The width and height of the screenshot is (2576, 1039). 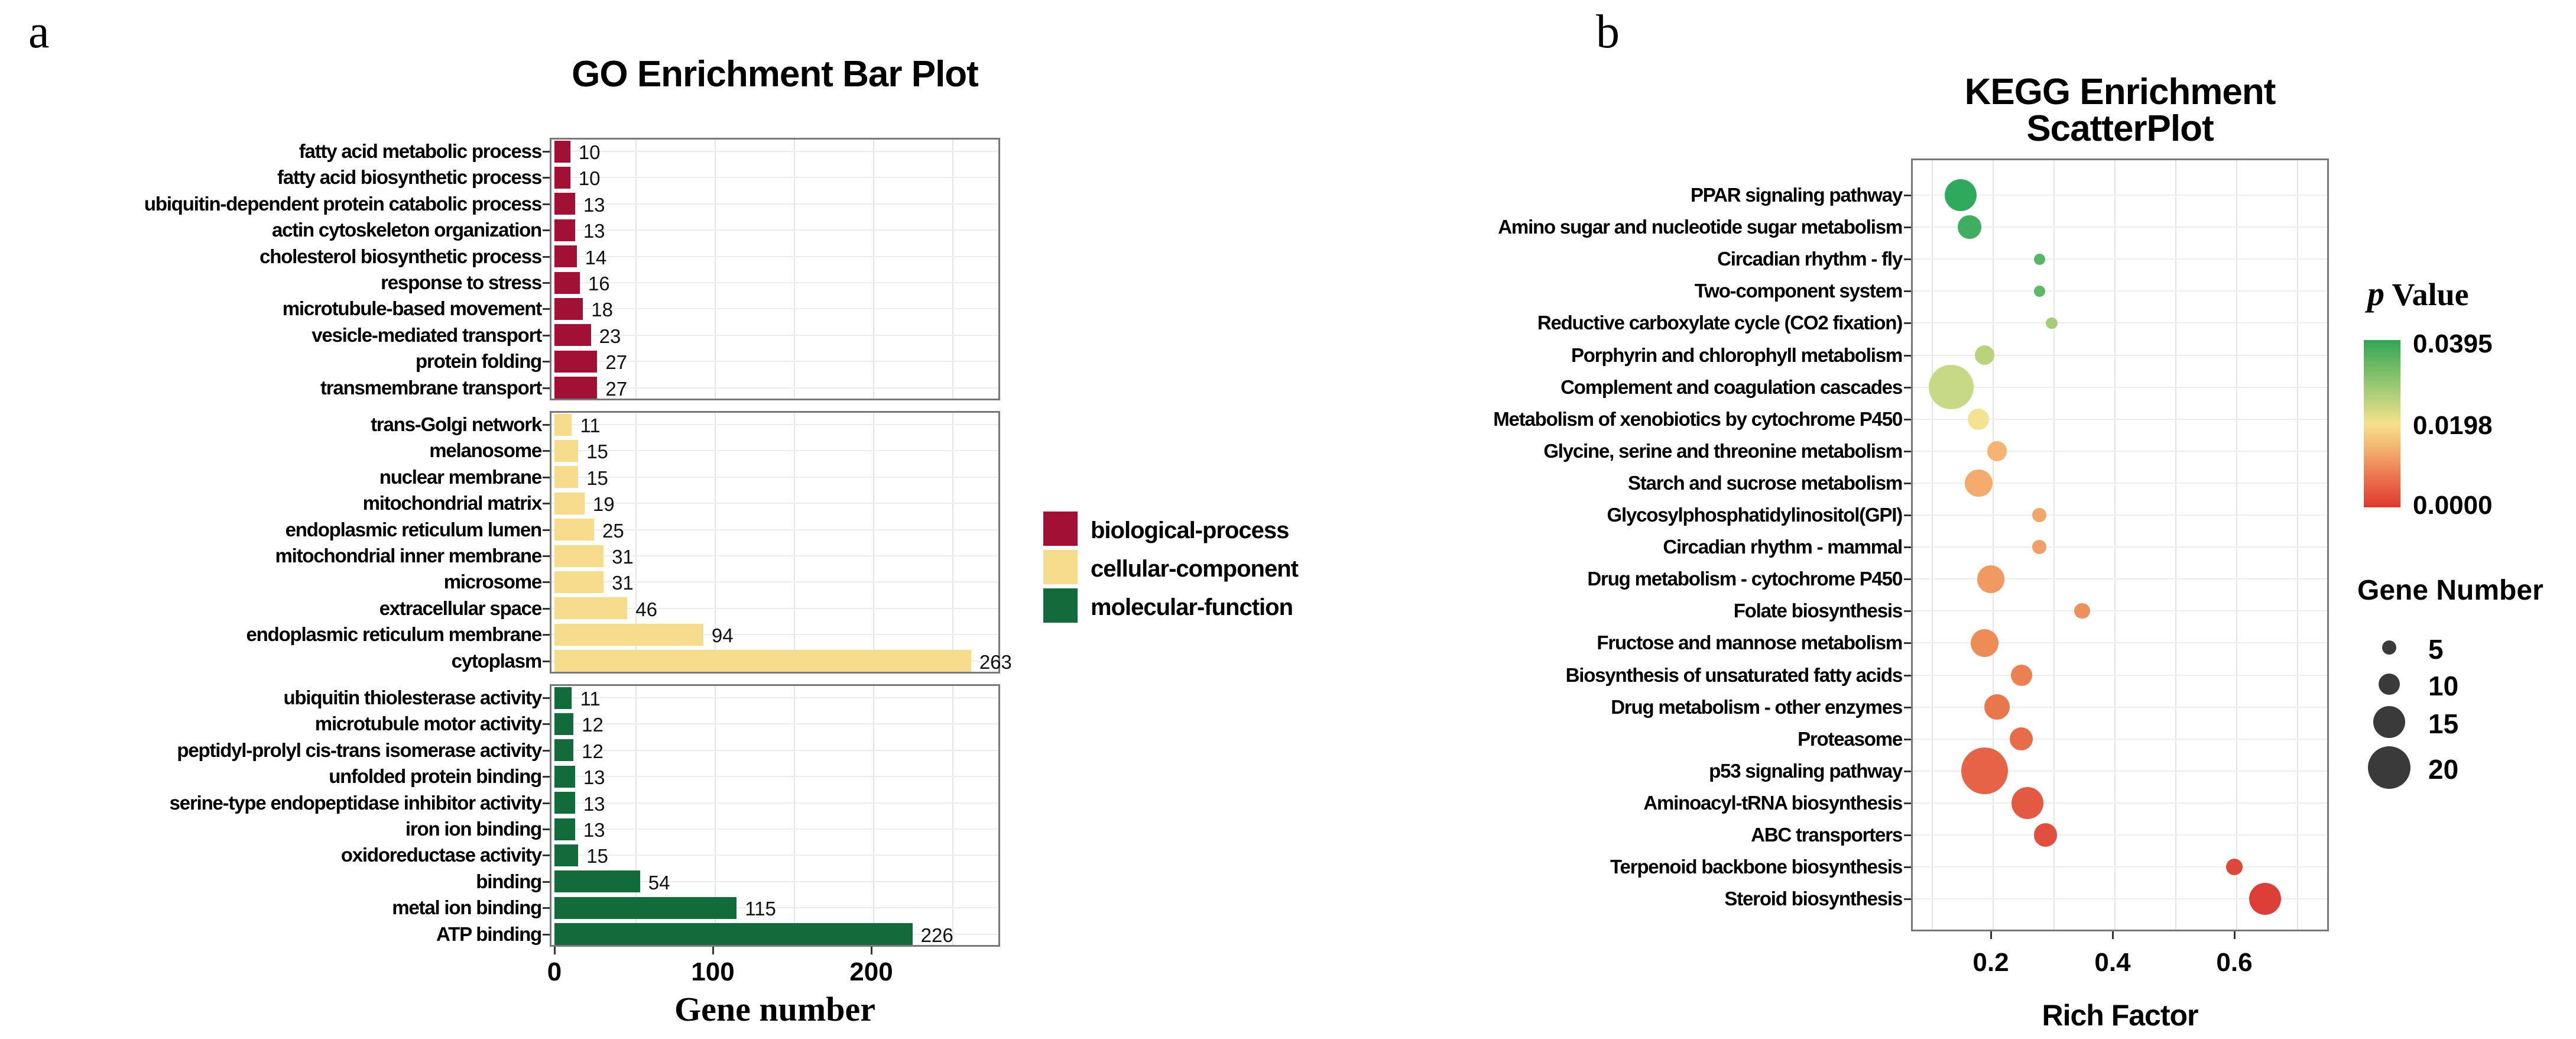 What do you see at coordinates (1608, 32) in the screenshot?
I see `panel-b-letter: b` at bounding box center [1608, 32].